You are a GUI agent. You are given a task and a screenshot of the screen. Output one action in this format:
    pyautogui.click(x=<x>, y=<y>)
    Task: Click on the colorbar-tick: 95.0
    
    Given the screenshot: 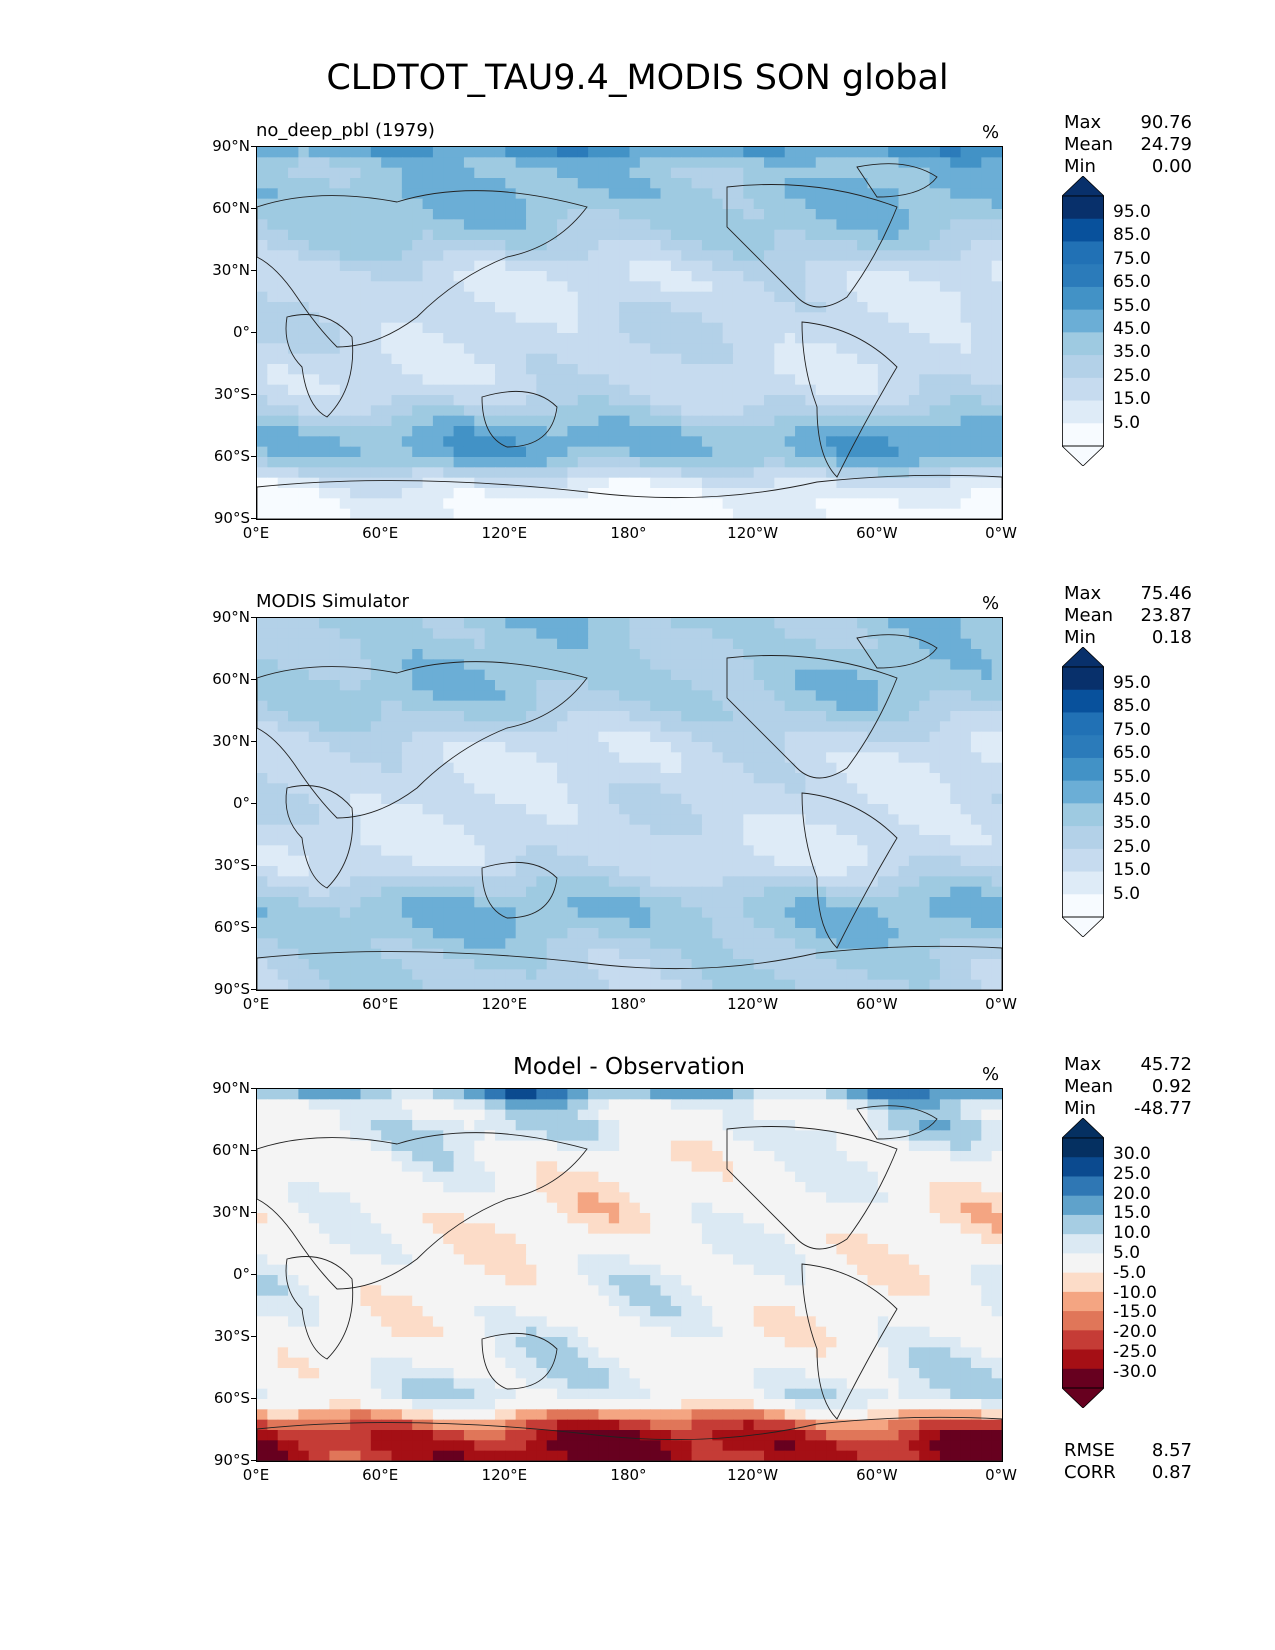 What is the action you would take?
    pyautogui.click(x=1132, y=212)
    